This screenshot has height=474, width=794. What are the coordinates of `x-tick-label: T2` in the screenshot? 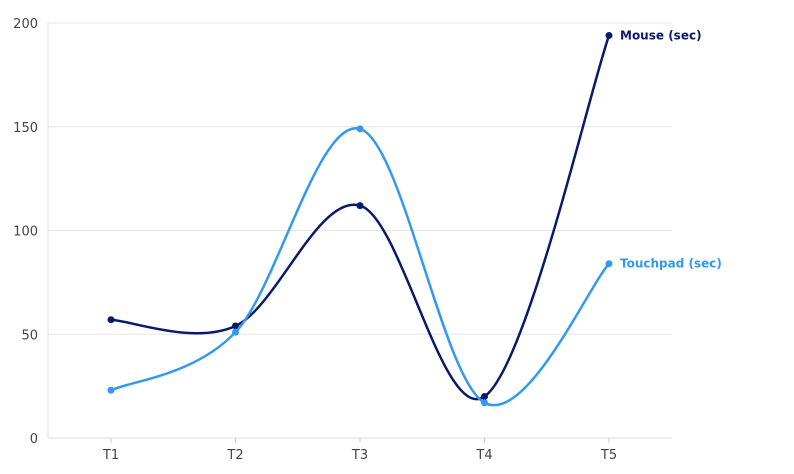 It's located at (234, 455).